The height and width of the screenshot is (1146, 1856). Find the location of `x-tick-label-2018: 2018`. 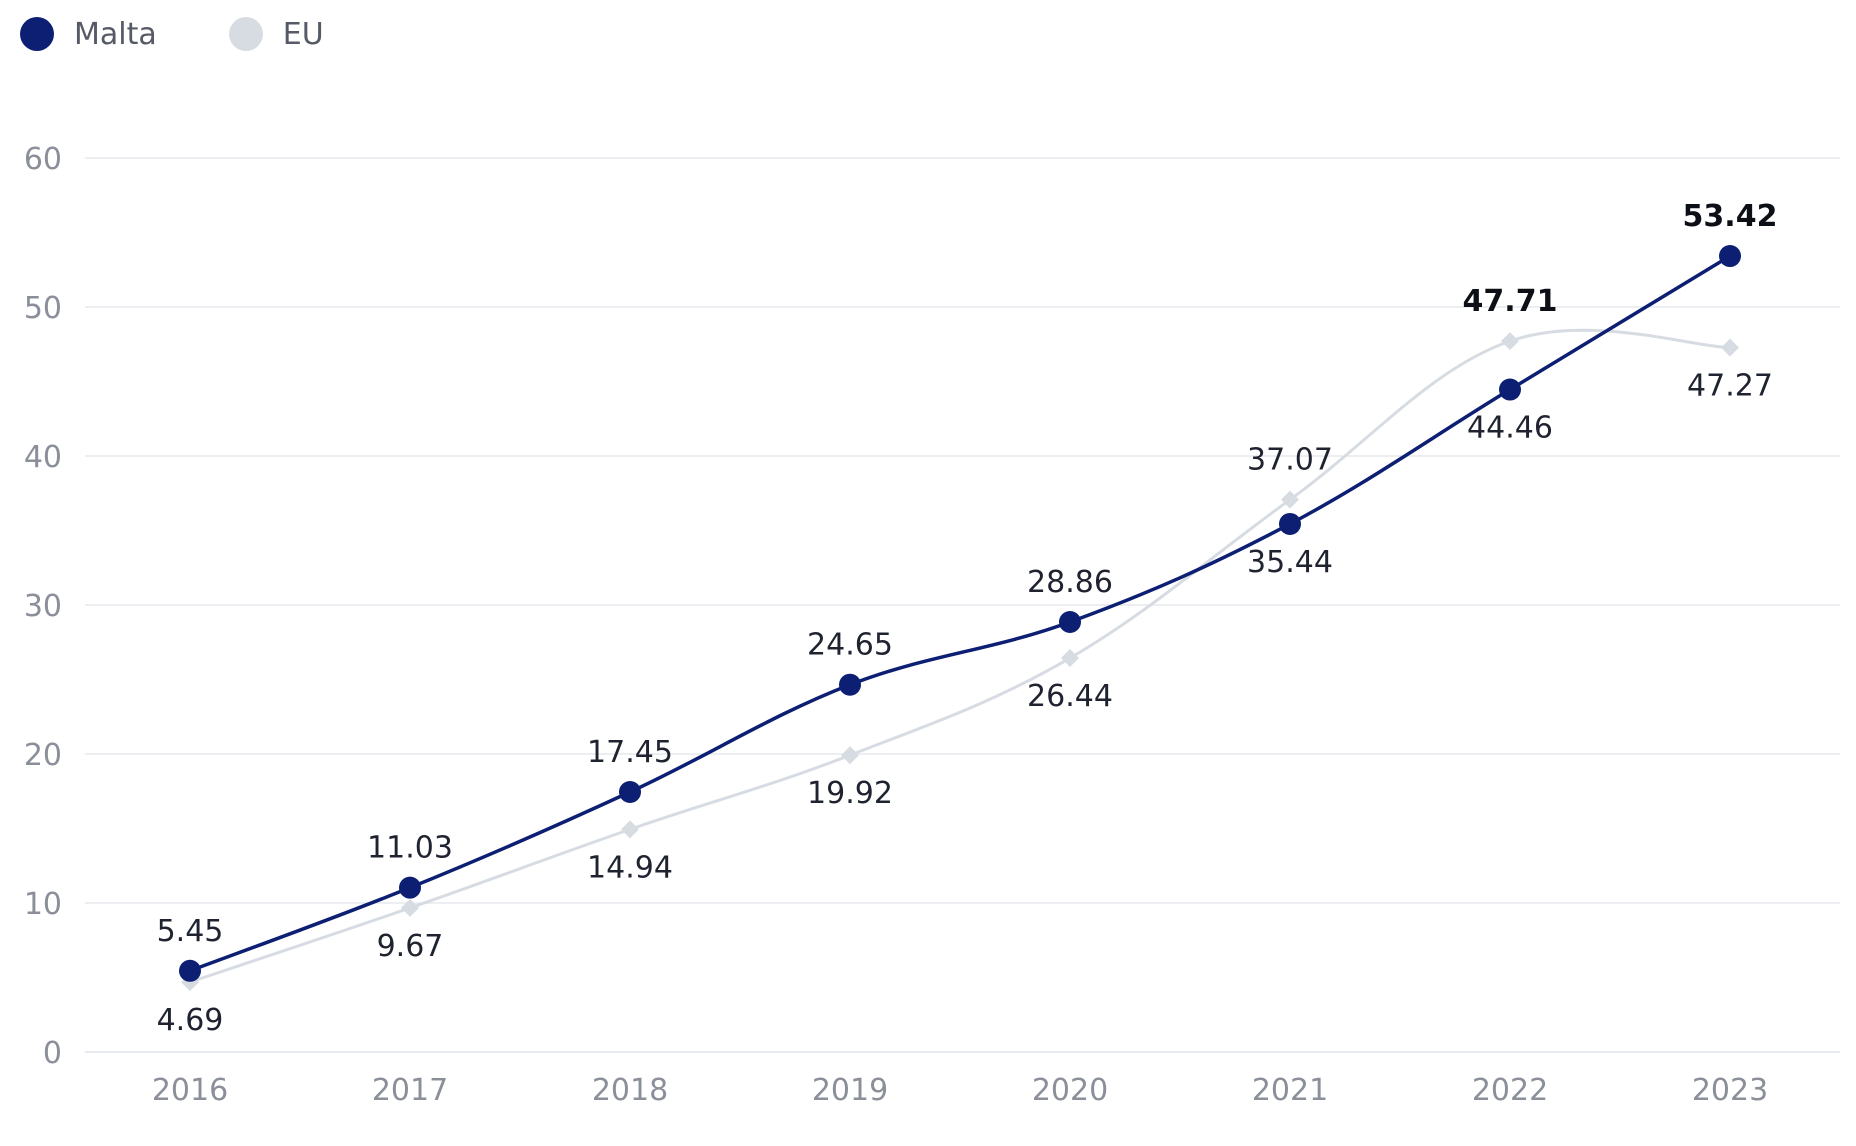

x-tick-label-2018: 2018 is located at coordinates (630, 1090).